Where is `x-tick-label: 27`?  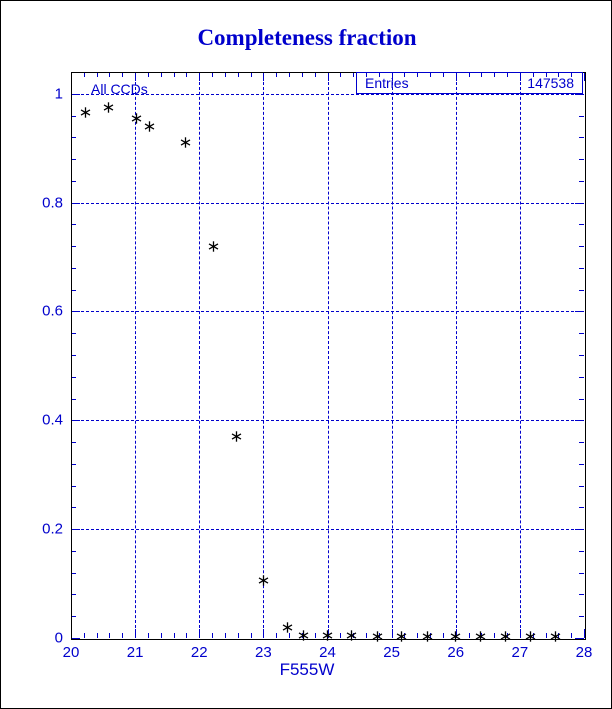
x-tick-label: 27 is located at coordinates (520, 652).